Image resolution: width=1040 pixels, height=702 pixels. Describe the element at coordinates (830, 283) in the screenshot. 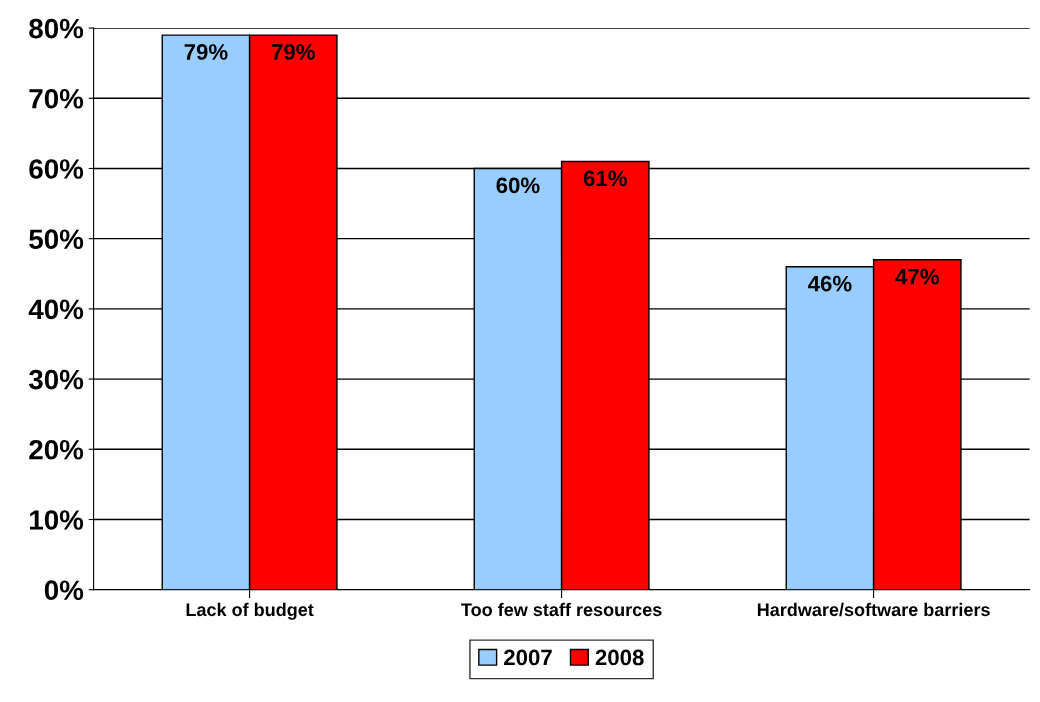

I see `text: 46%` at that location.